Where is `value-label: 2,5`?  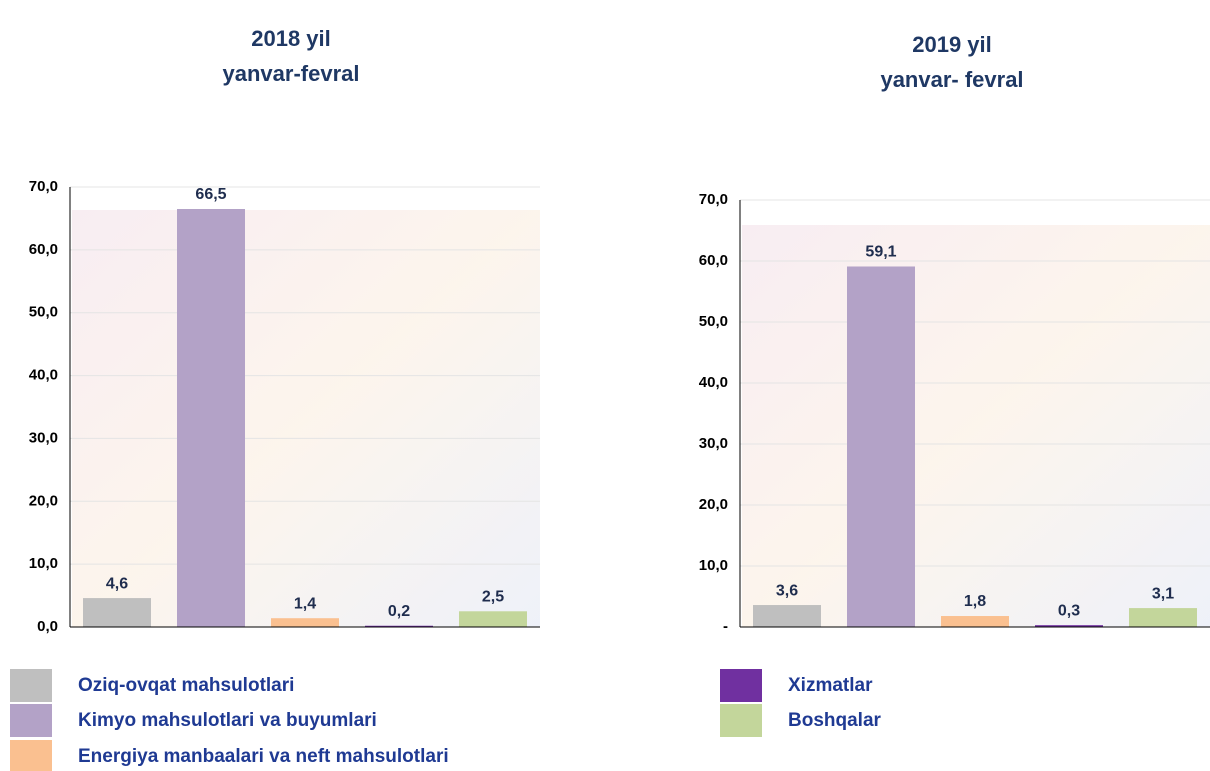 value-label: 2,5 is located at coordinates (493, 597).